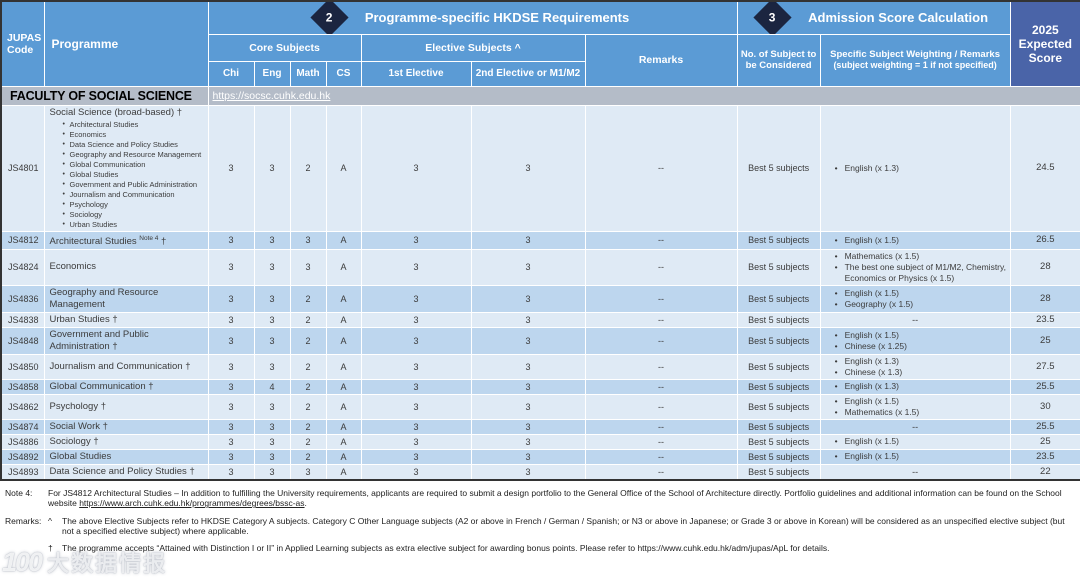  I want to click on sub-programme-item: Economics, so click(134, 135).